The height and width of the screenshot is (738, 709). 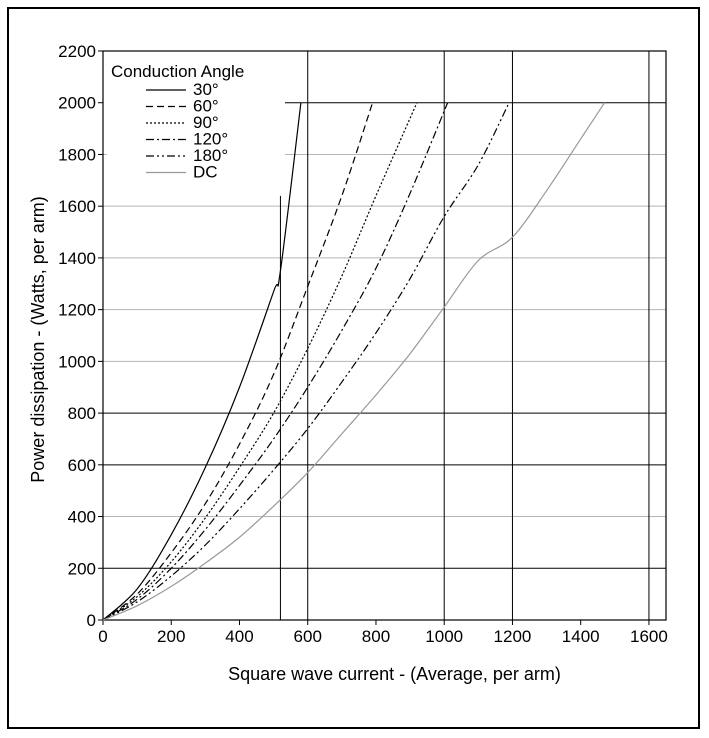 I want to click on y-tick-label: 1600, so click(x=77, y=206).